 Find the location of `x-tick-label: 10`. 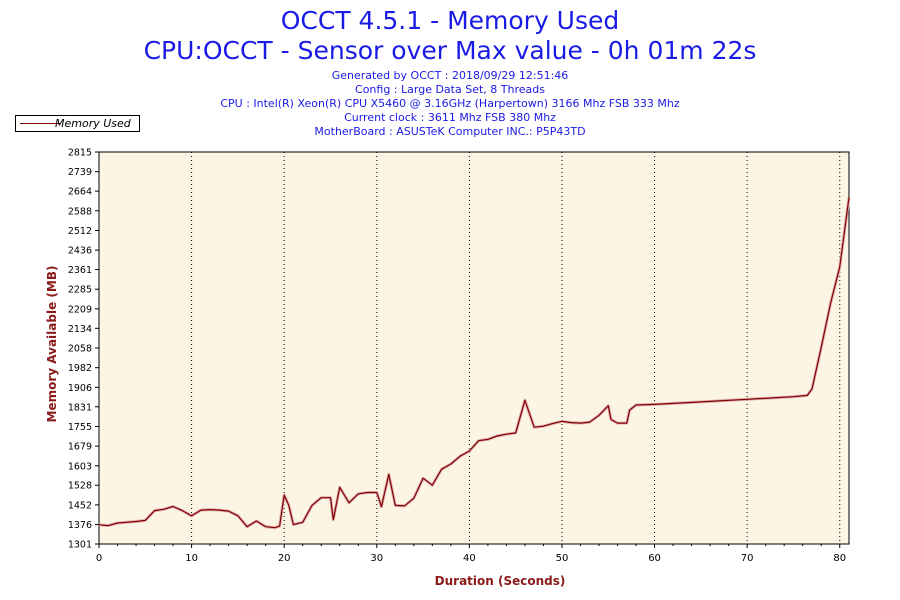

x-tick-label: 10 is located at coordinates (191, 558).